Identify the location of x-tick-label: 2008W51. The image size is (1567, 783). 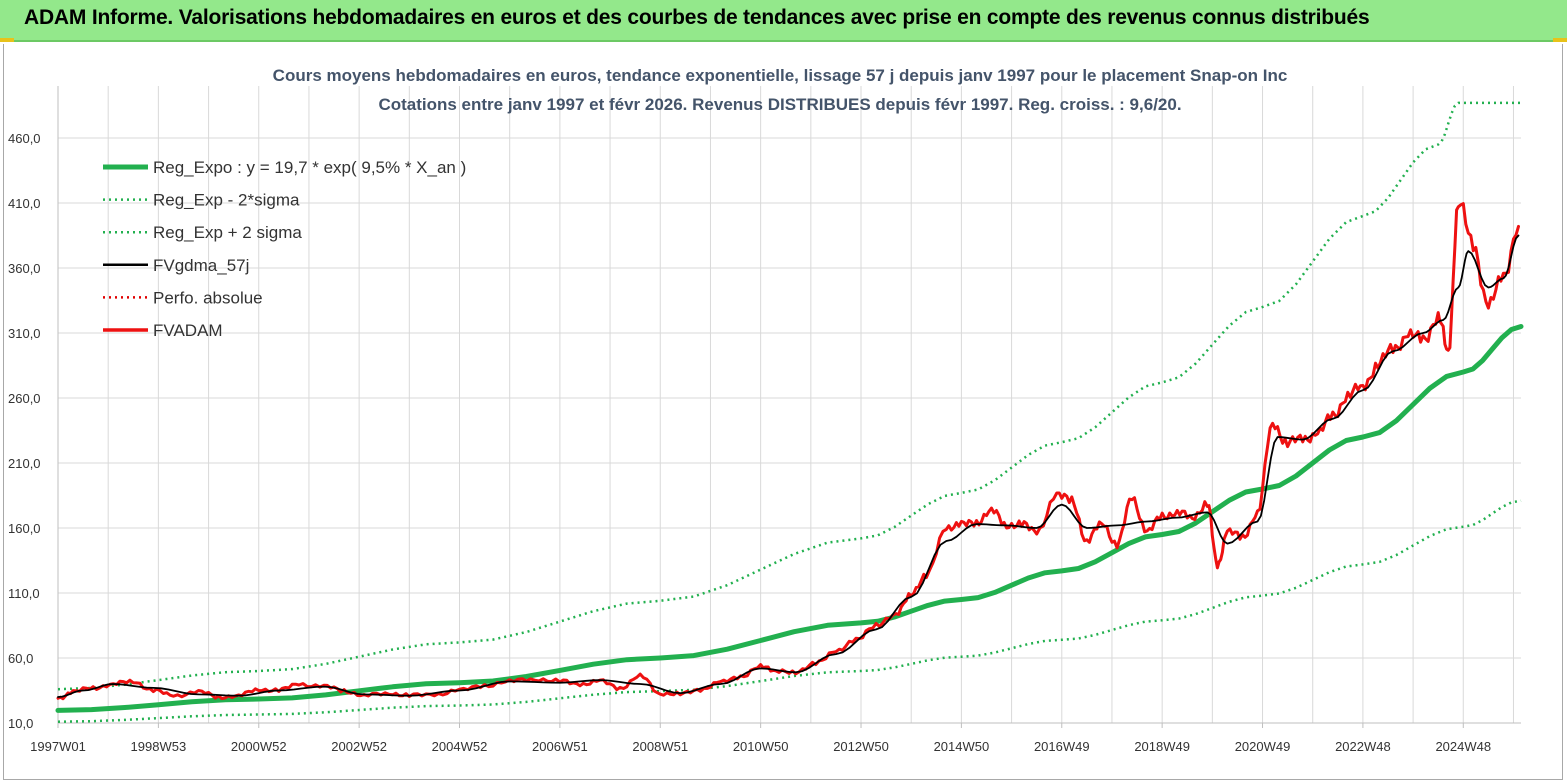
(660, 746).